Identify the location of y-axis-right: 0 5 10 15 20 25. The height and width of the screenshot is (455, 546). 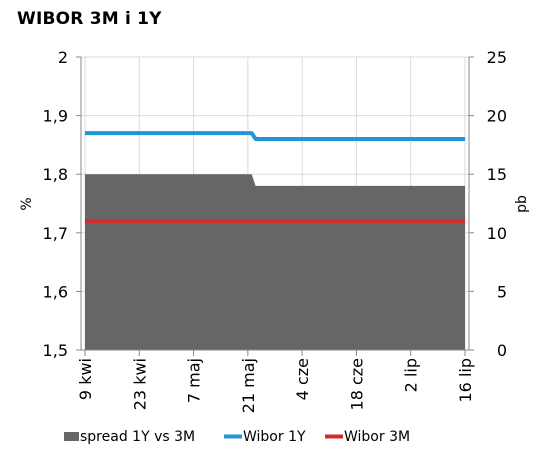
(488, 204).